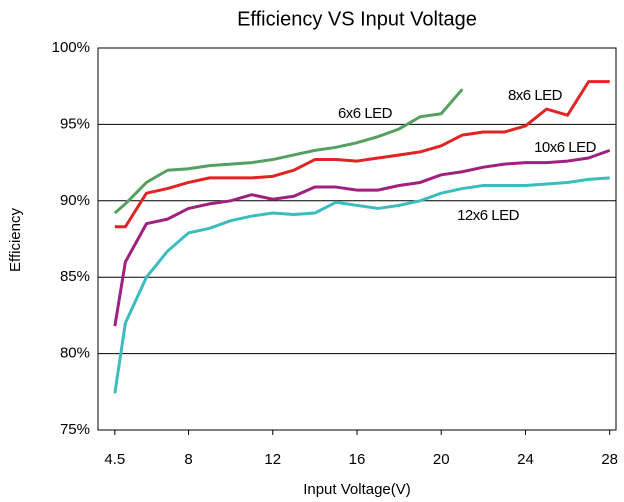 This screenshot has width=624, height=502. What do you see at coordinates (365, 113) in the screenshot?
I see `series-label: 6x6 LED` at bounding box center [365, 113].